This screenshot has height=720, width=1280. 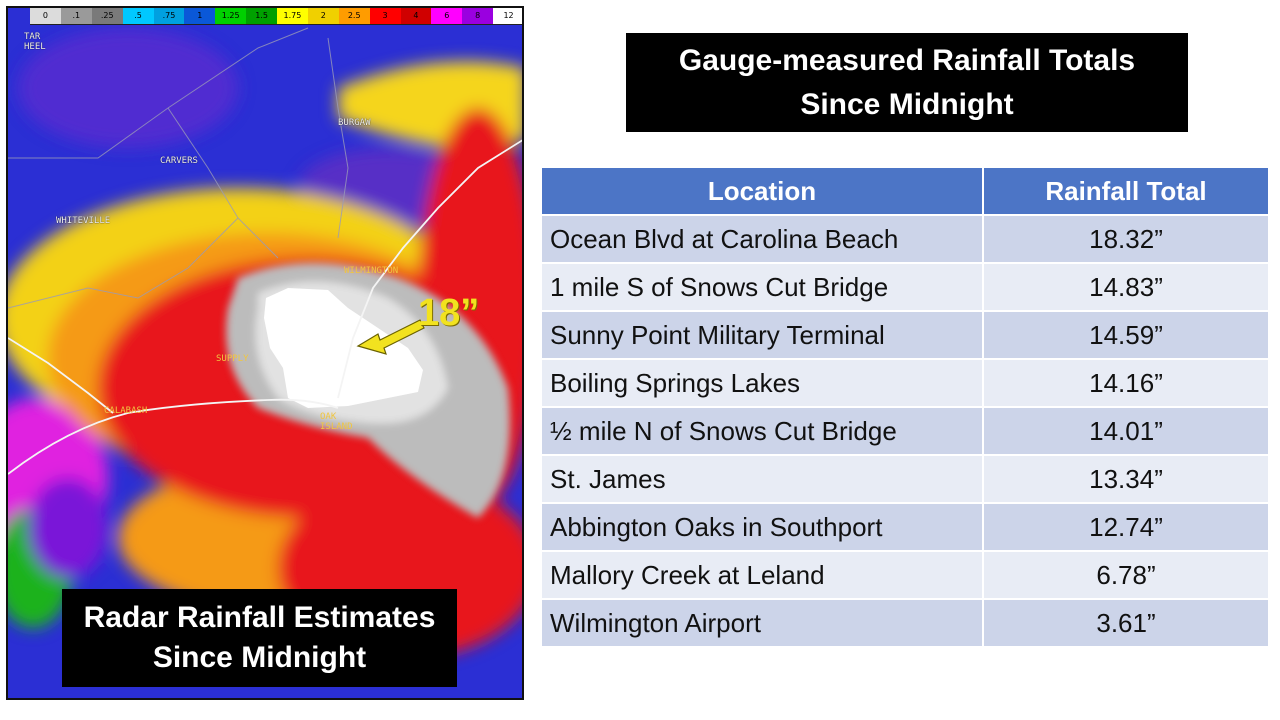 I want to click on table-row: Sunny Point Military Terminal 14.59”, so click(x=905, y=335).